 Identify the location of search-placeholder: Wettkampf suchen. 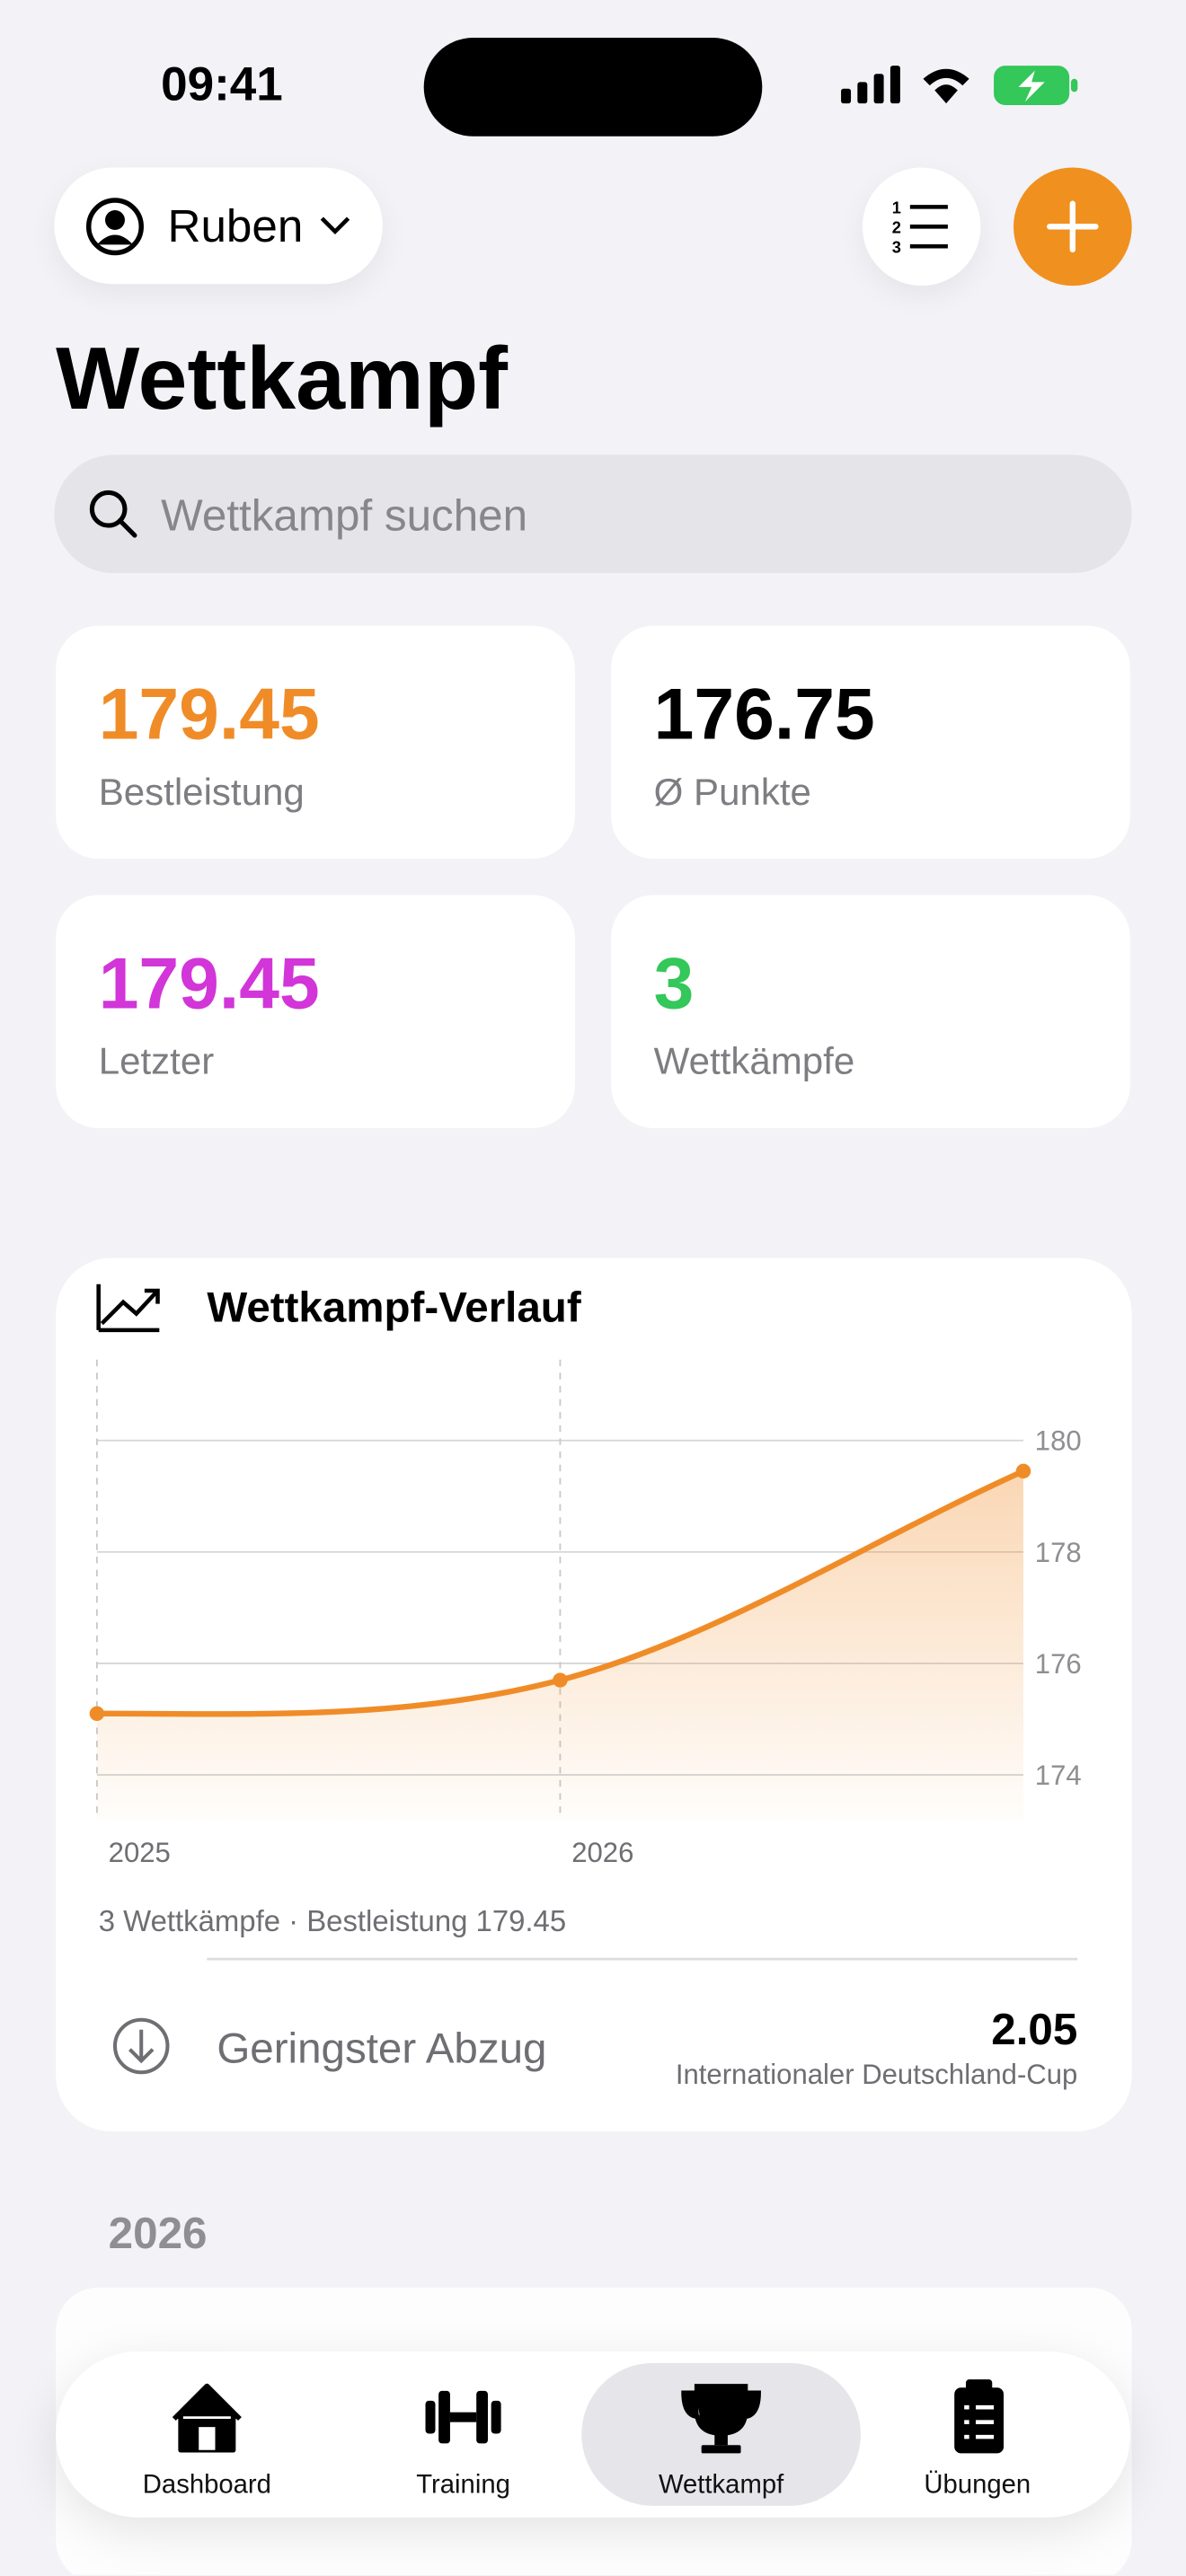
(344, 515).